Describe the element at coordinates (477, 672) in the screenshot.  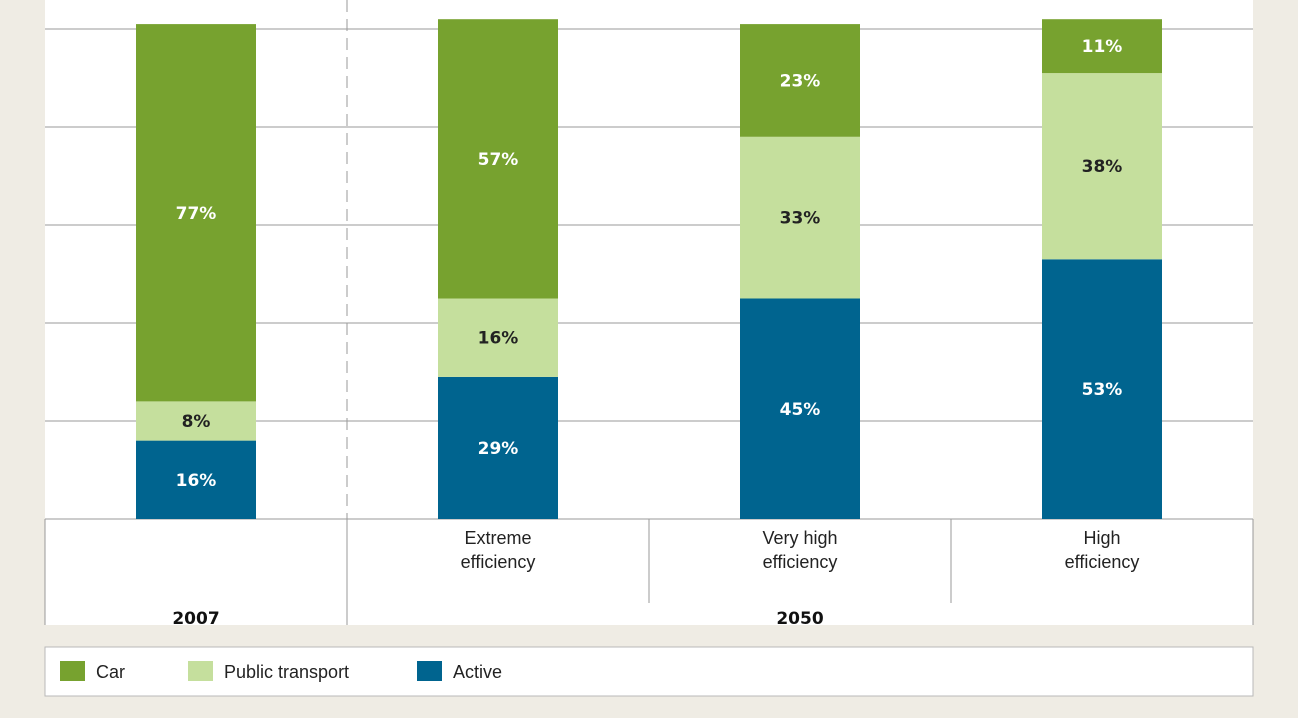
I see `legend-label: Active` at that location.